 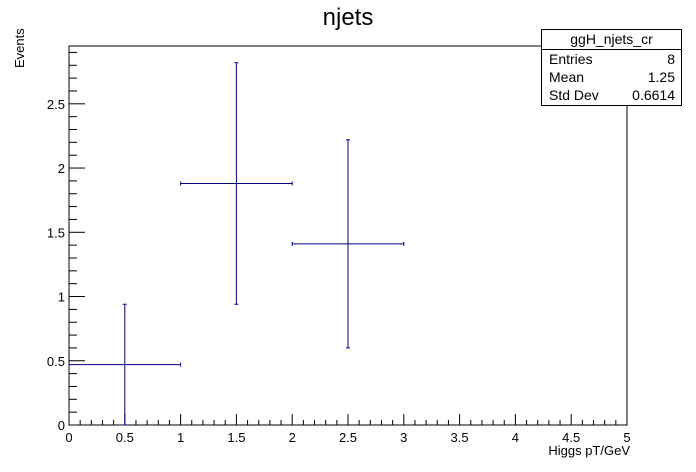 What do you see at coordinates (571, 59) in the screenshot?
I see `stats-label: Entries` at bounding box center [571, 59].